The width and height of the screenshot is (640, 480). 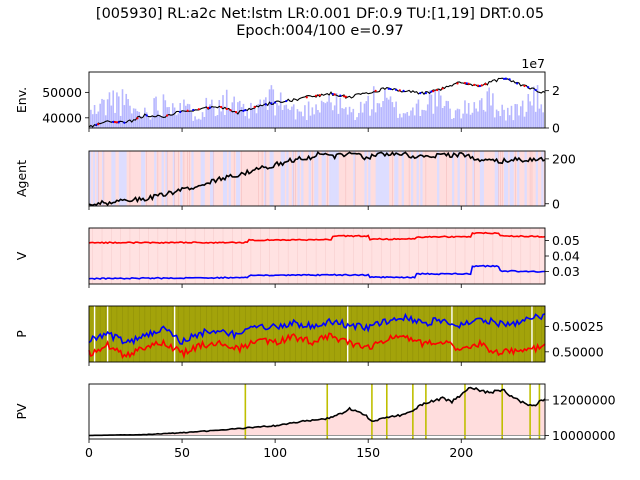 I want to click on y-tick-label: 50000, so click(x=62, y=92).